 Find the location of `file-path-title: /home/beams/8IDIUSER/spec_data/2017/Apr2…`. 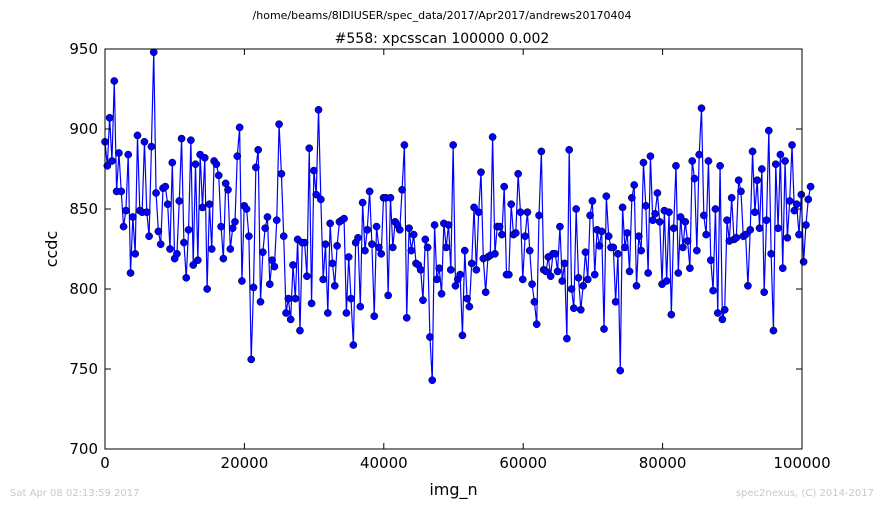

file-path-title: /home/beams/8IDIUSER/spec_data/2017/Apr2… is located at coordinates (442, 15).